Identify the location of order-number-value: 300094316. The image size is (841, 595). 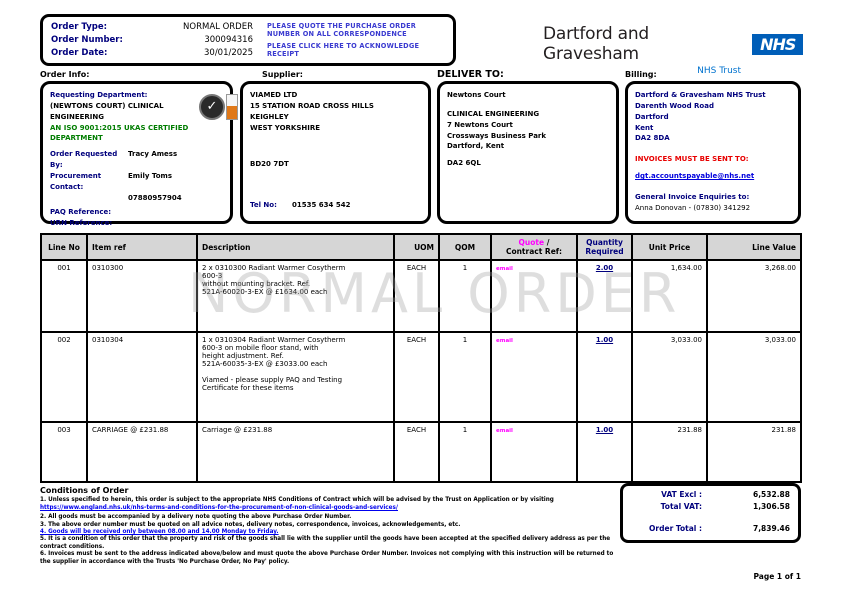
(228, 40).